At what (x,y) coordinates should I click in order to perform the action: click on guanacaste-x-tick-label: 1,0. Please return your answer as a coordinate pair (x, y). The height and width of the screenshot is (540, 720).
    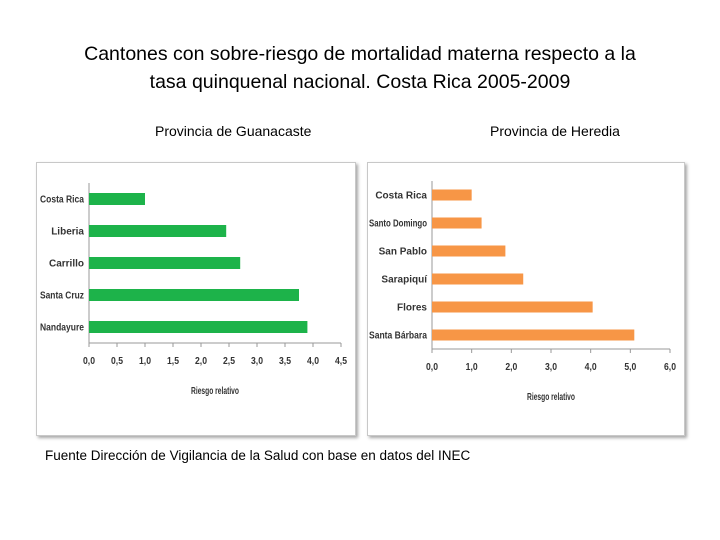
    Looking at the image, I should click on (145, 361).